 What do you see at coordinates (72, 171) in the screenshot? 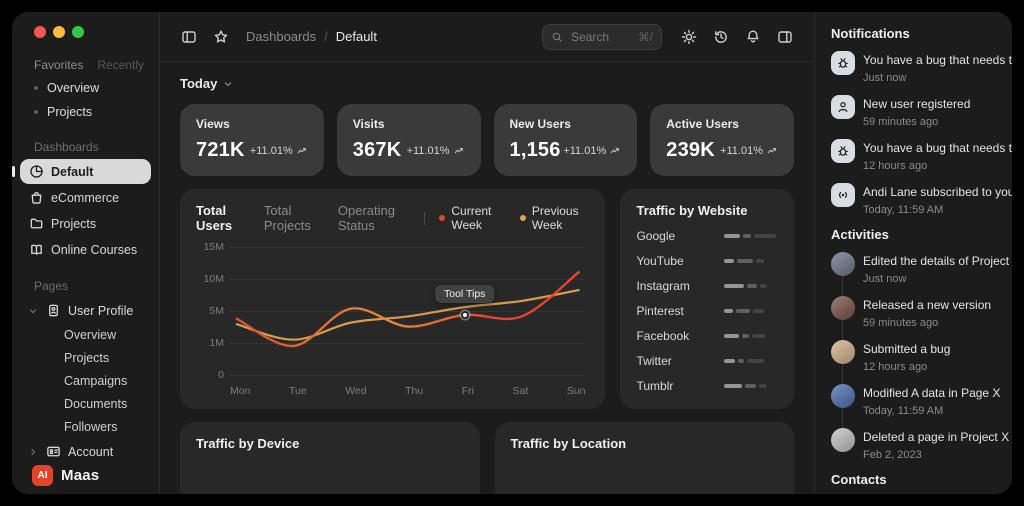
I see `sidebar-item-label: Default` at bounding box center [72, 171].